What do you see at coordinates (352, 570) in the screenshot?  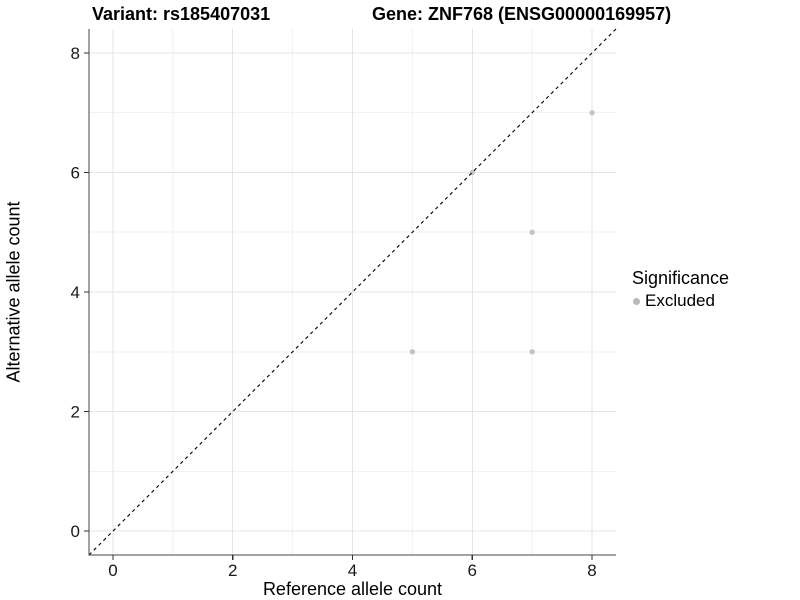 I see `x-axis-tick-label: 4` at bounding box center [352, 570].